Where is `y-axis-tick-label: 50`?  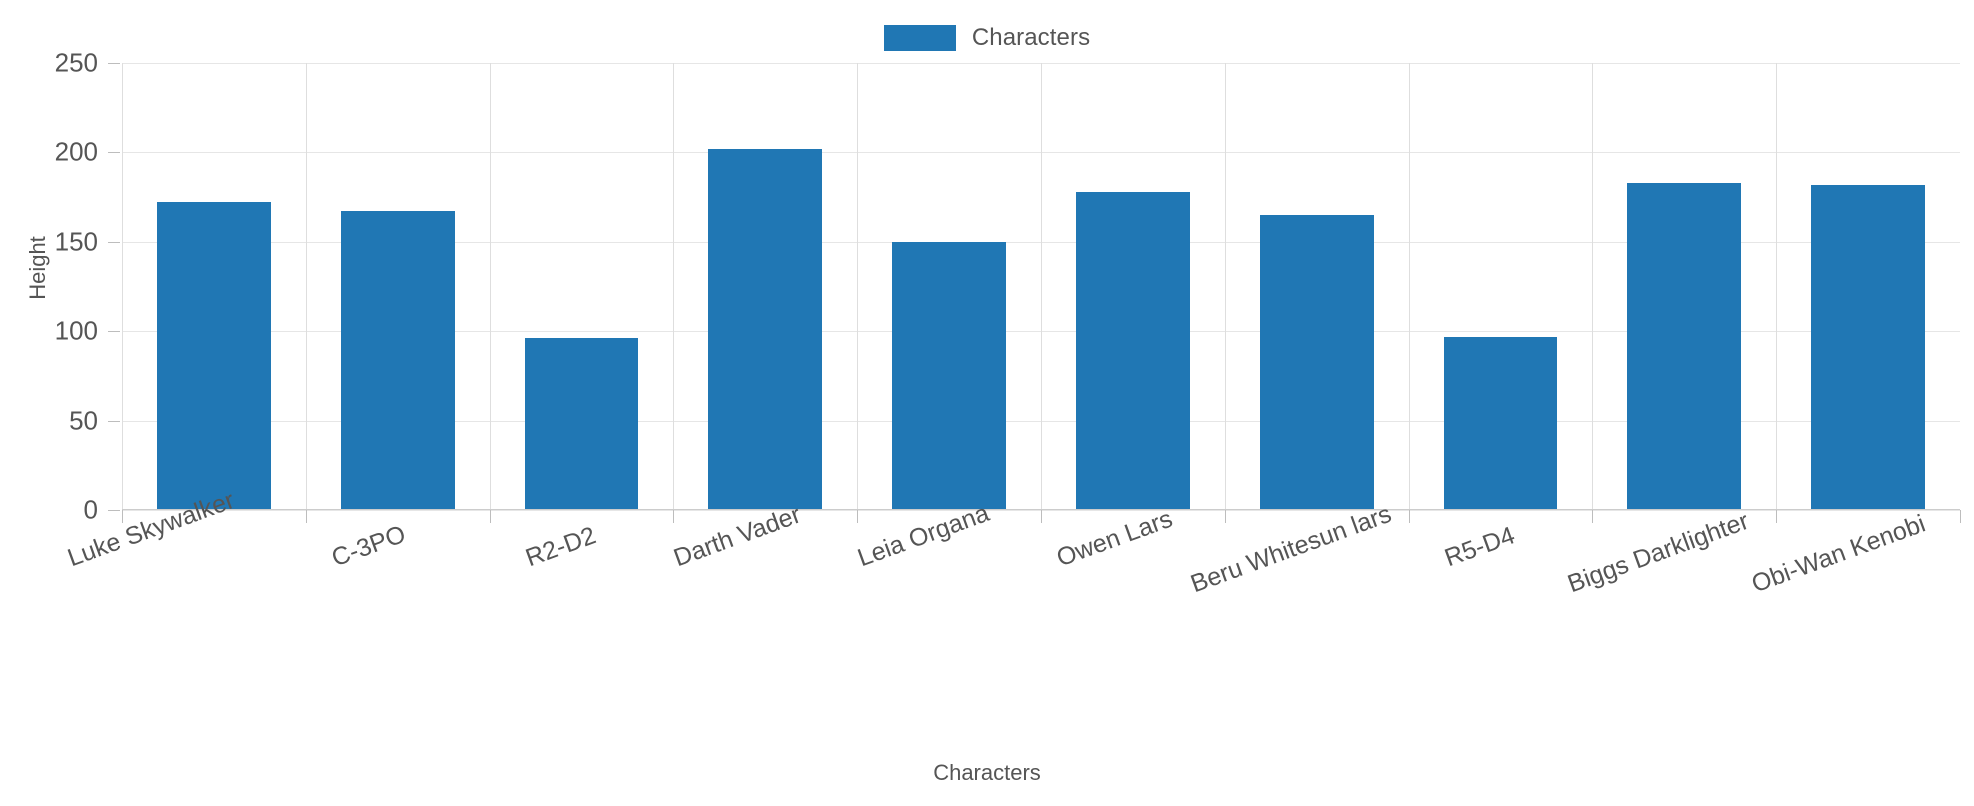
y-axis-tick-label: 50 is located at coordinates (83, 420).